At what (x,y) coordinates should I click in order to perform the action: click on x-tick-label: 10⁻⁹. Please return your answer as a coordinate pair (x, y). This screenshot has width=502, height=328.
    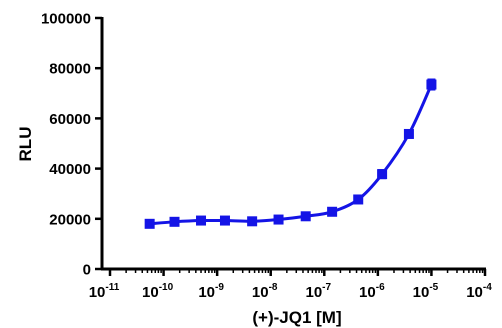
    Looking at the image, I should click on (211, 291).